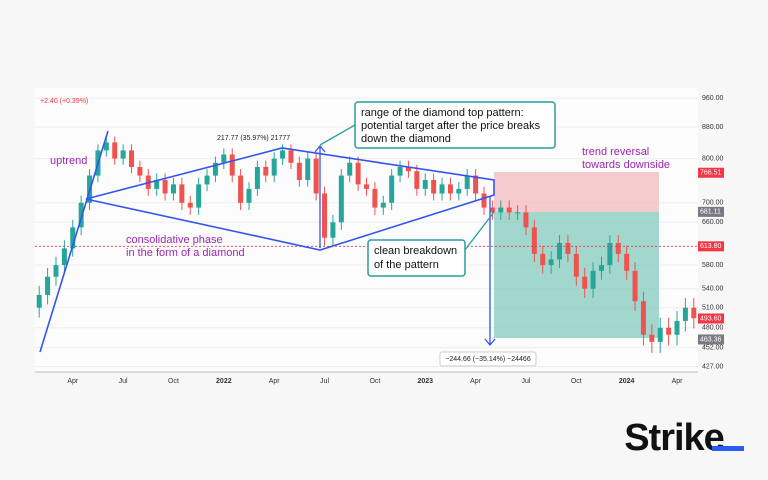  I want to click on price-tag-label: 463.36, so click(711, 339).